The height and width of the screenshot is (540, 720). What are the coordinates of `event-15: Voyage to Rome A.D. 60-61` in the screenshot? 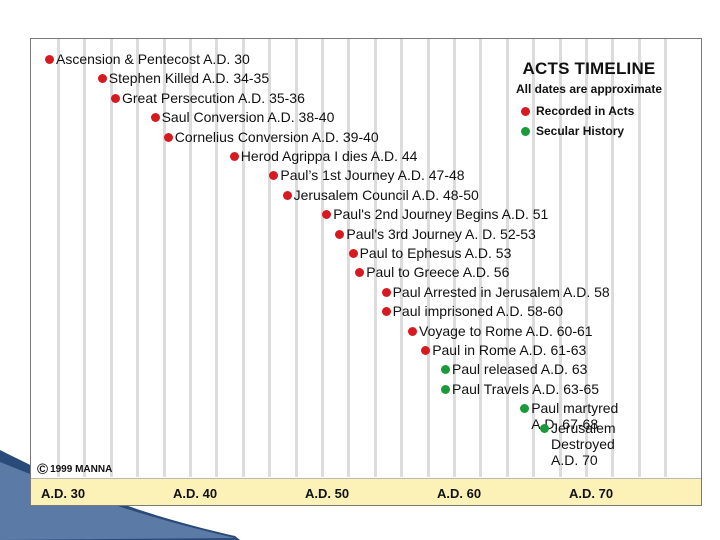 It's located at (500, 331).